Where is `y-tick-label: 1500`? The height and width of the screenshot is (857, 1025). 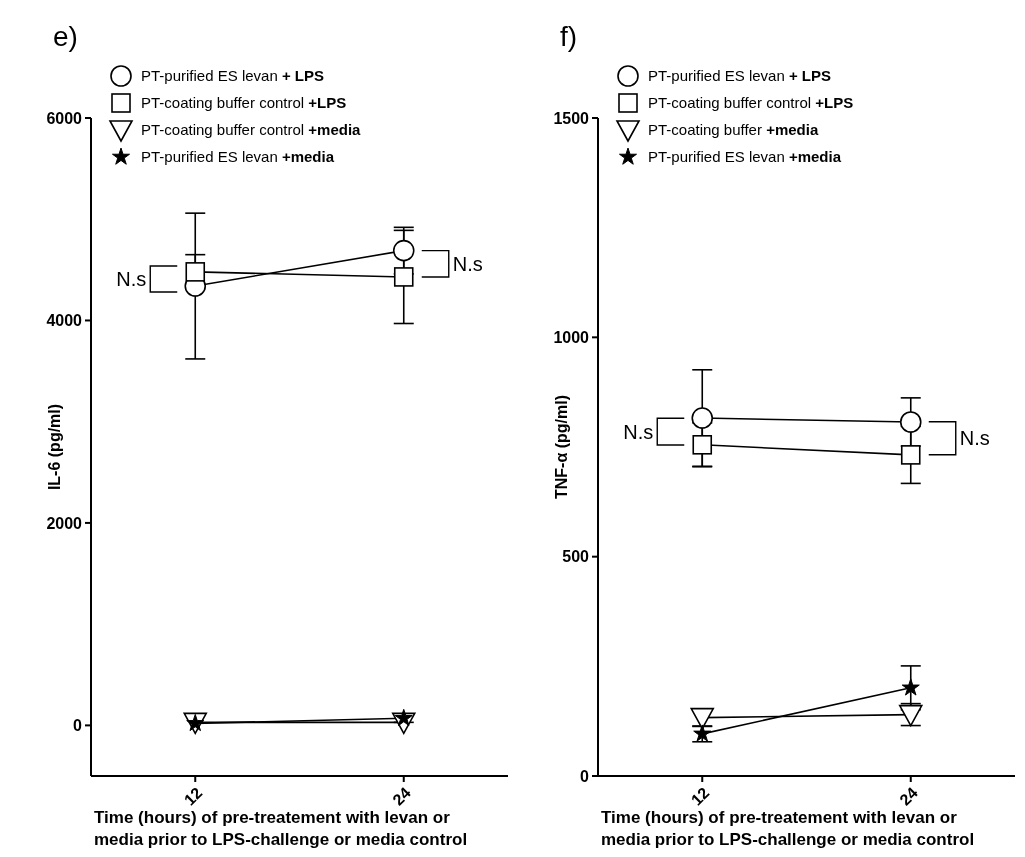 y-tick-label: 1500 is located at coordinates (571, 118).